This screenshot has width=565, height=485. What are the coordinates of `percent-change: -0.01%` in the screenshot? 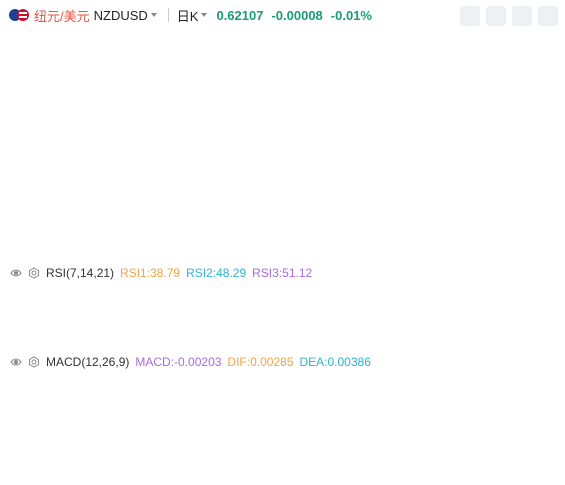 It's located at (351, 15).